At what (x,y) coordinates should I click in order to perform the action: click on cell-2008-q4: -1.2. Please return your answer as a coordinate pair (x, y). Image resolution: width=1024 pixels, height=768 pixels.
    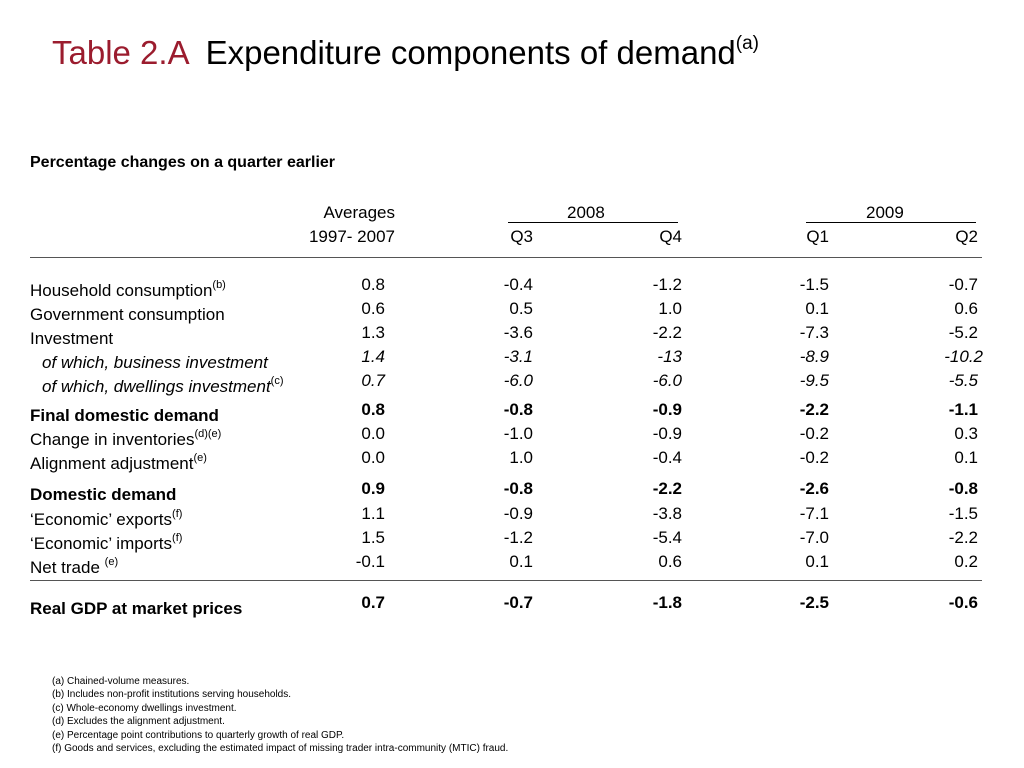
    Looking at the image, I should click on (667, 284).